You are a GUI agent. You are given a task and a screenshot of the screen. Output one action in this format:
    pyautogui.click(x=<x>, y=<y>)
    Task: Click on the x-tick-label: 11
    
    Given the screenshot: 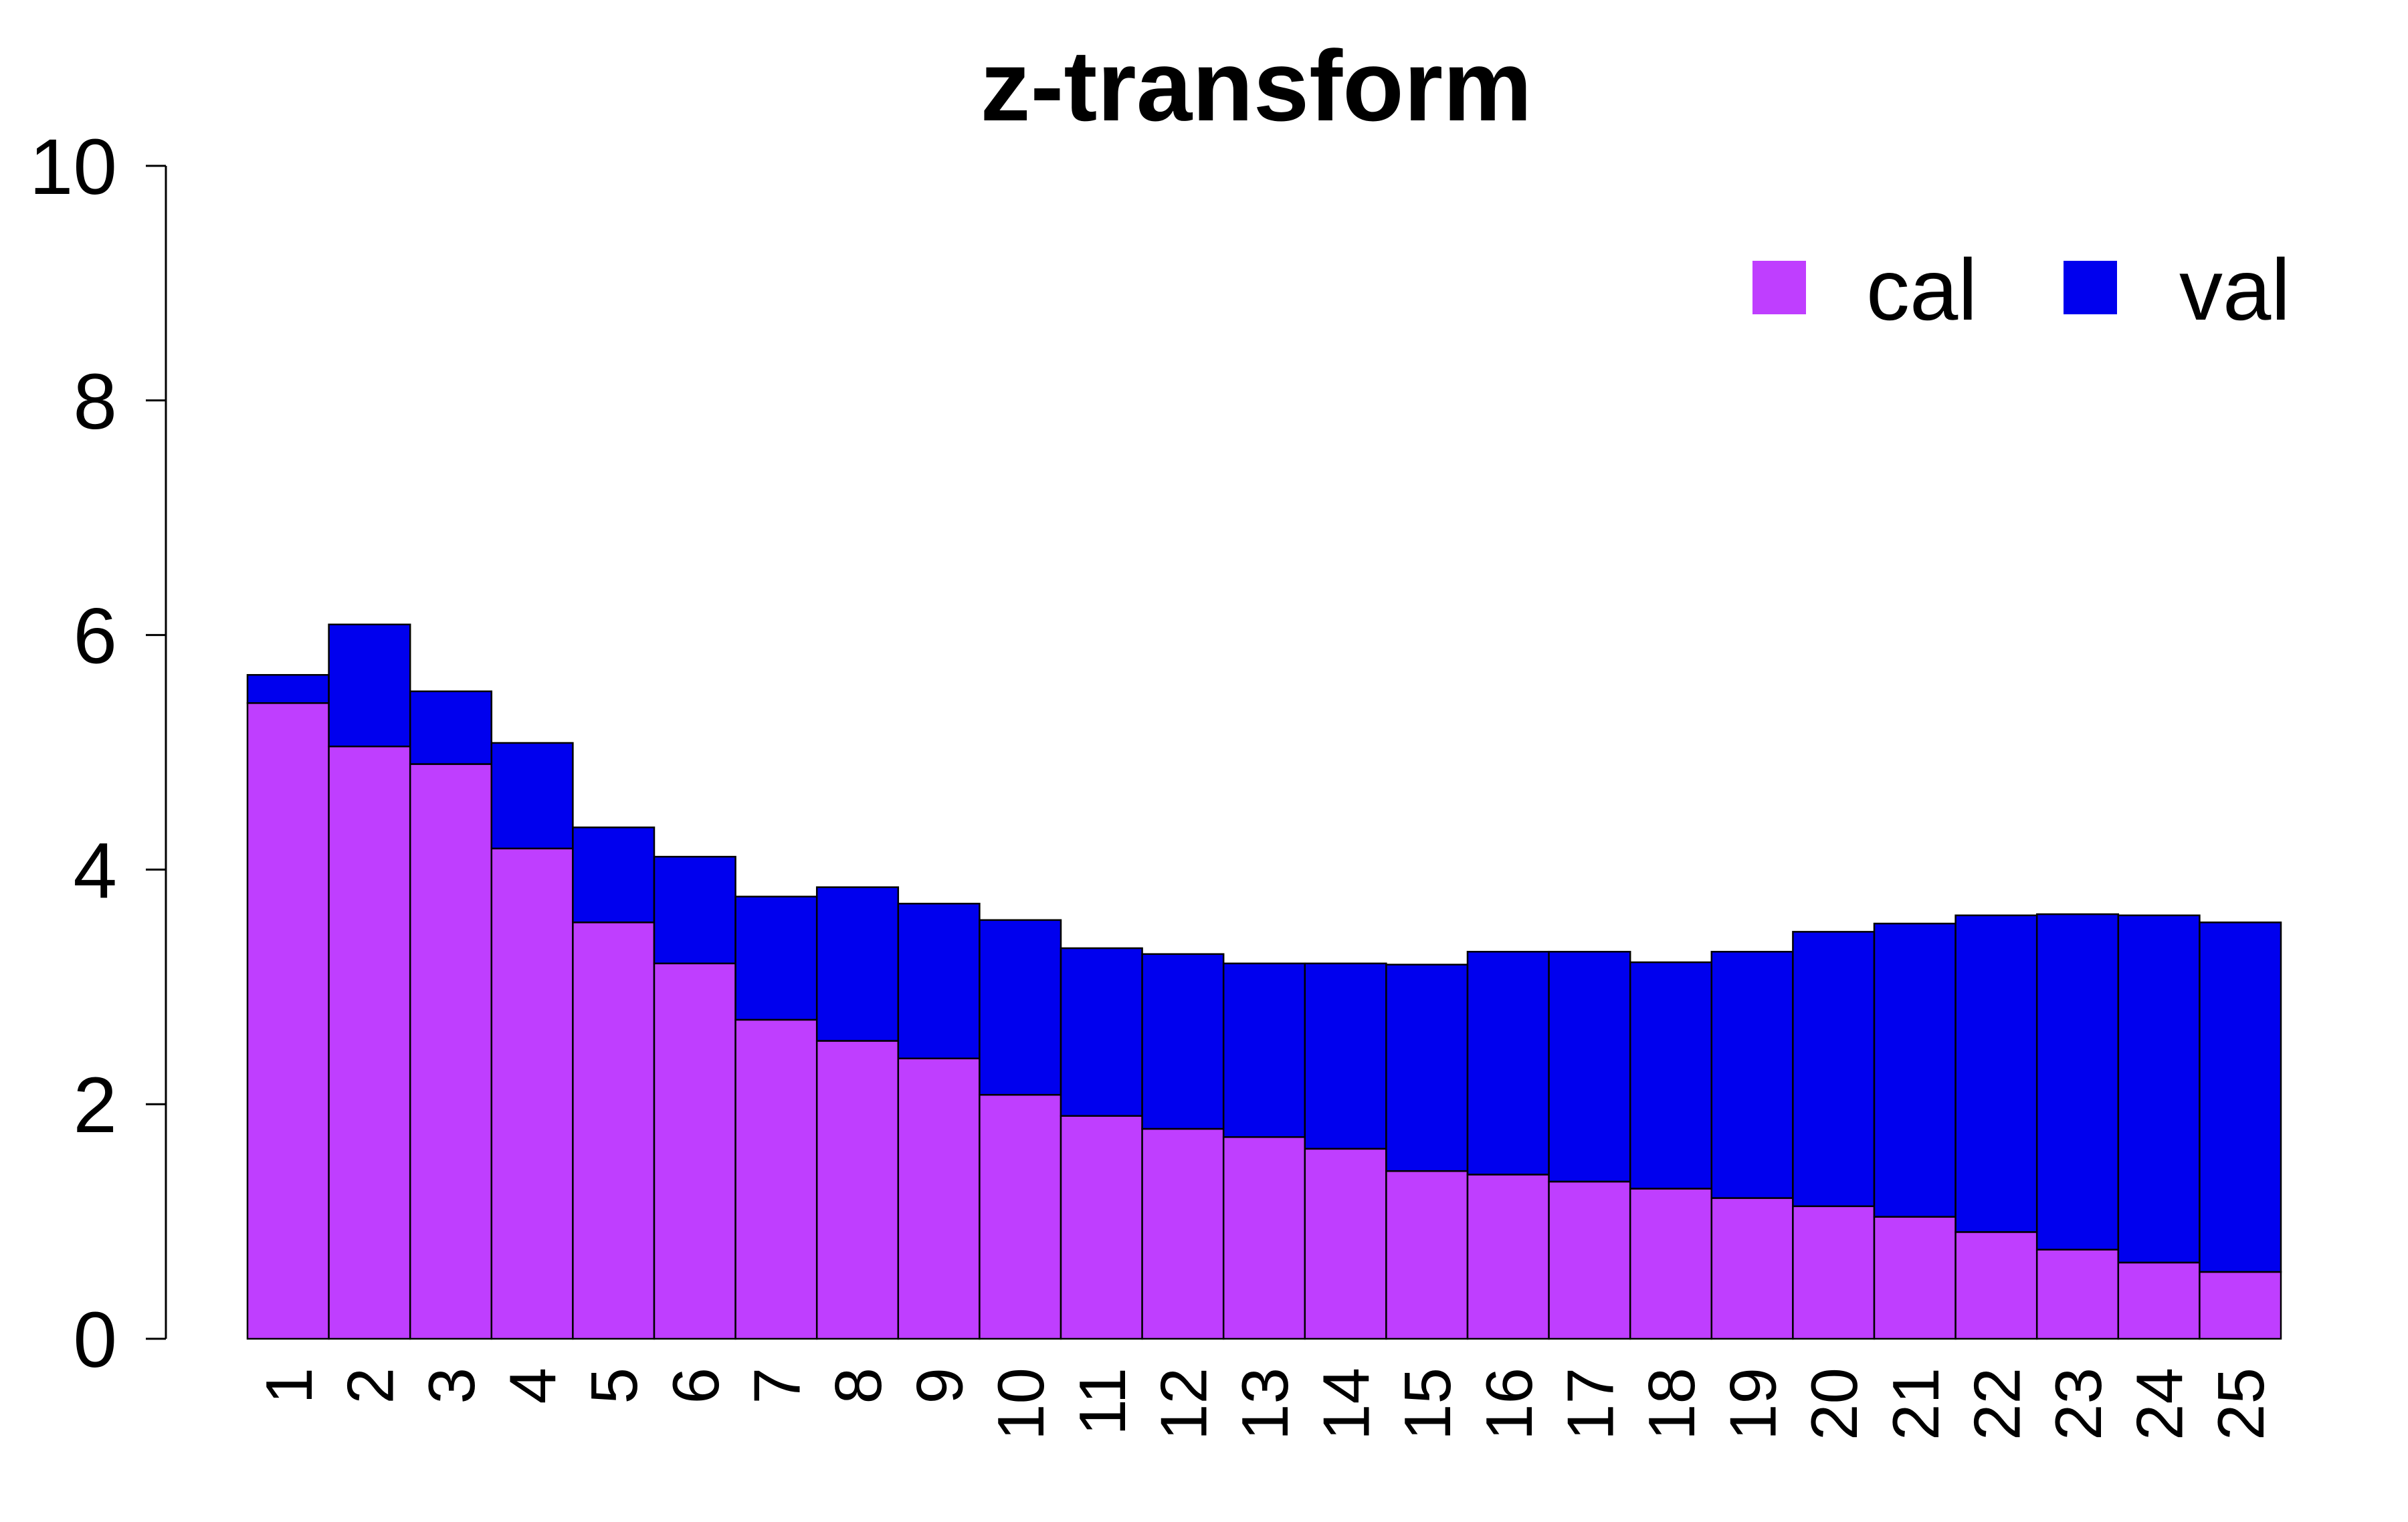 What is the action you would take?
    pyautogui.click(x=1102, y=1402)
    